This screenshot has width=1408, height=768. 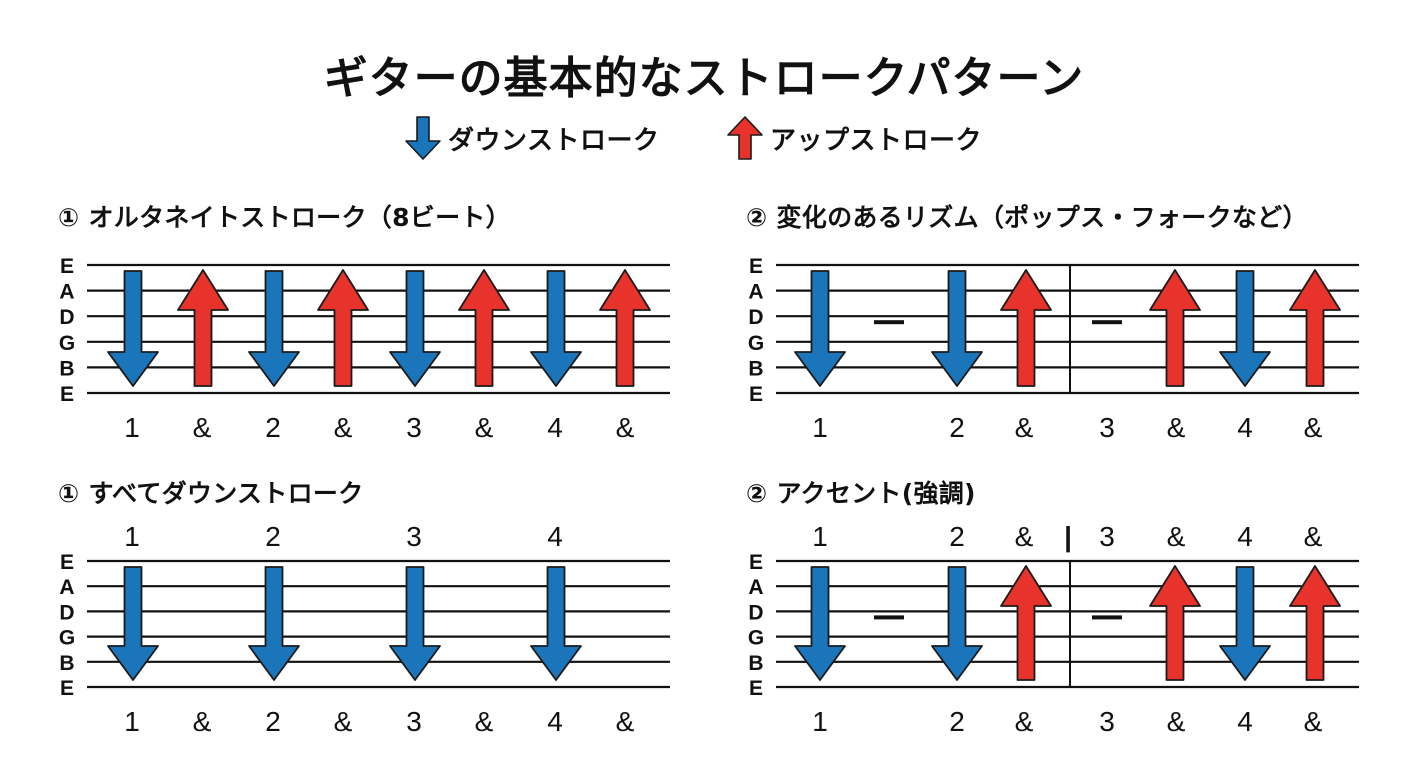 I want to click on beat-count-top: |, so click(x=1068, y=536).